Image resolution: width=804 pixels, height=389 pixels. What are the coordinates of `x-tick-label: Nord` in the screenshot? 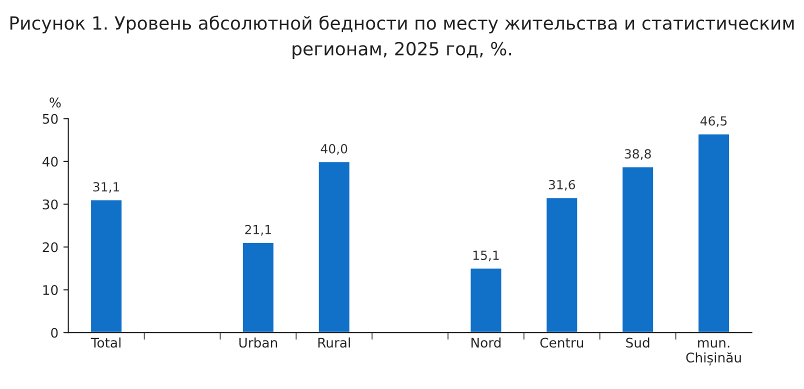 It's located at (486, 342).